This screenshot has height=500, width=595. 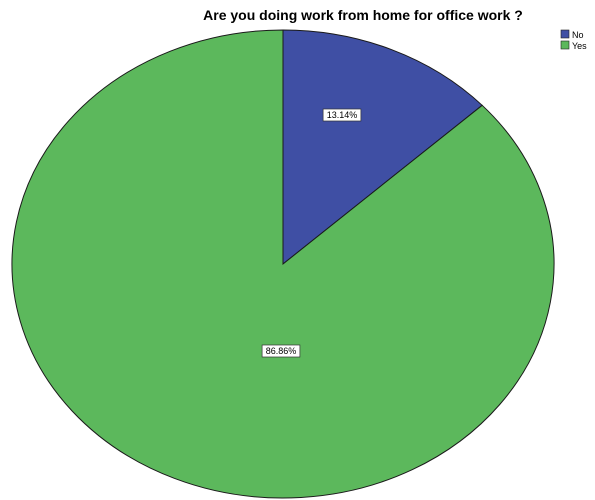 I want to click on legend-item-no: No, so click(x=572, y=34).